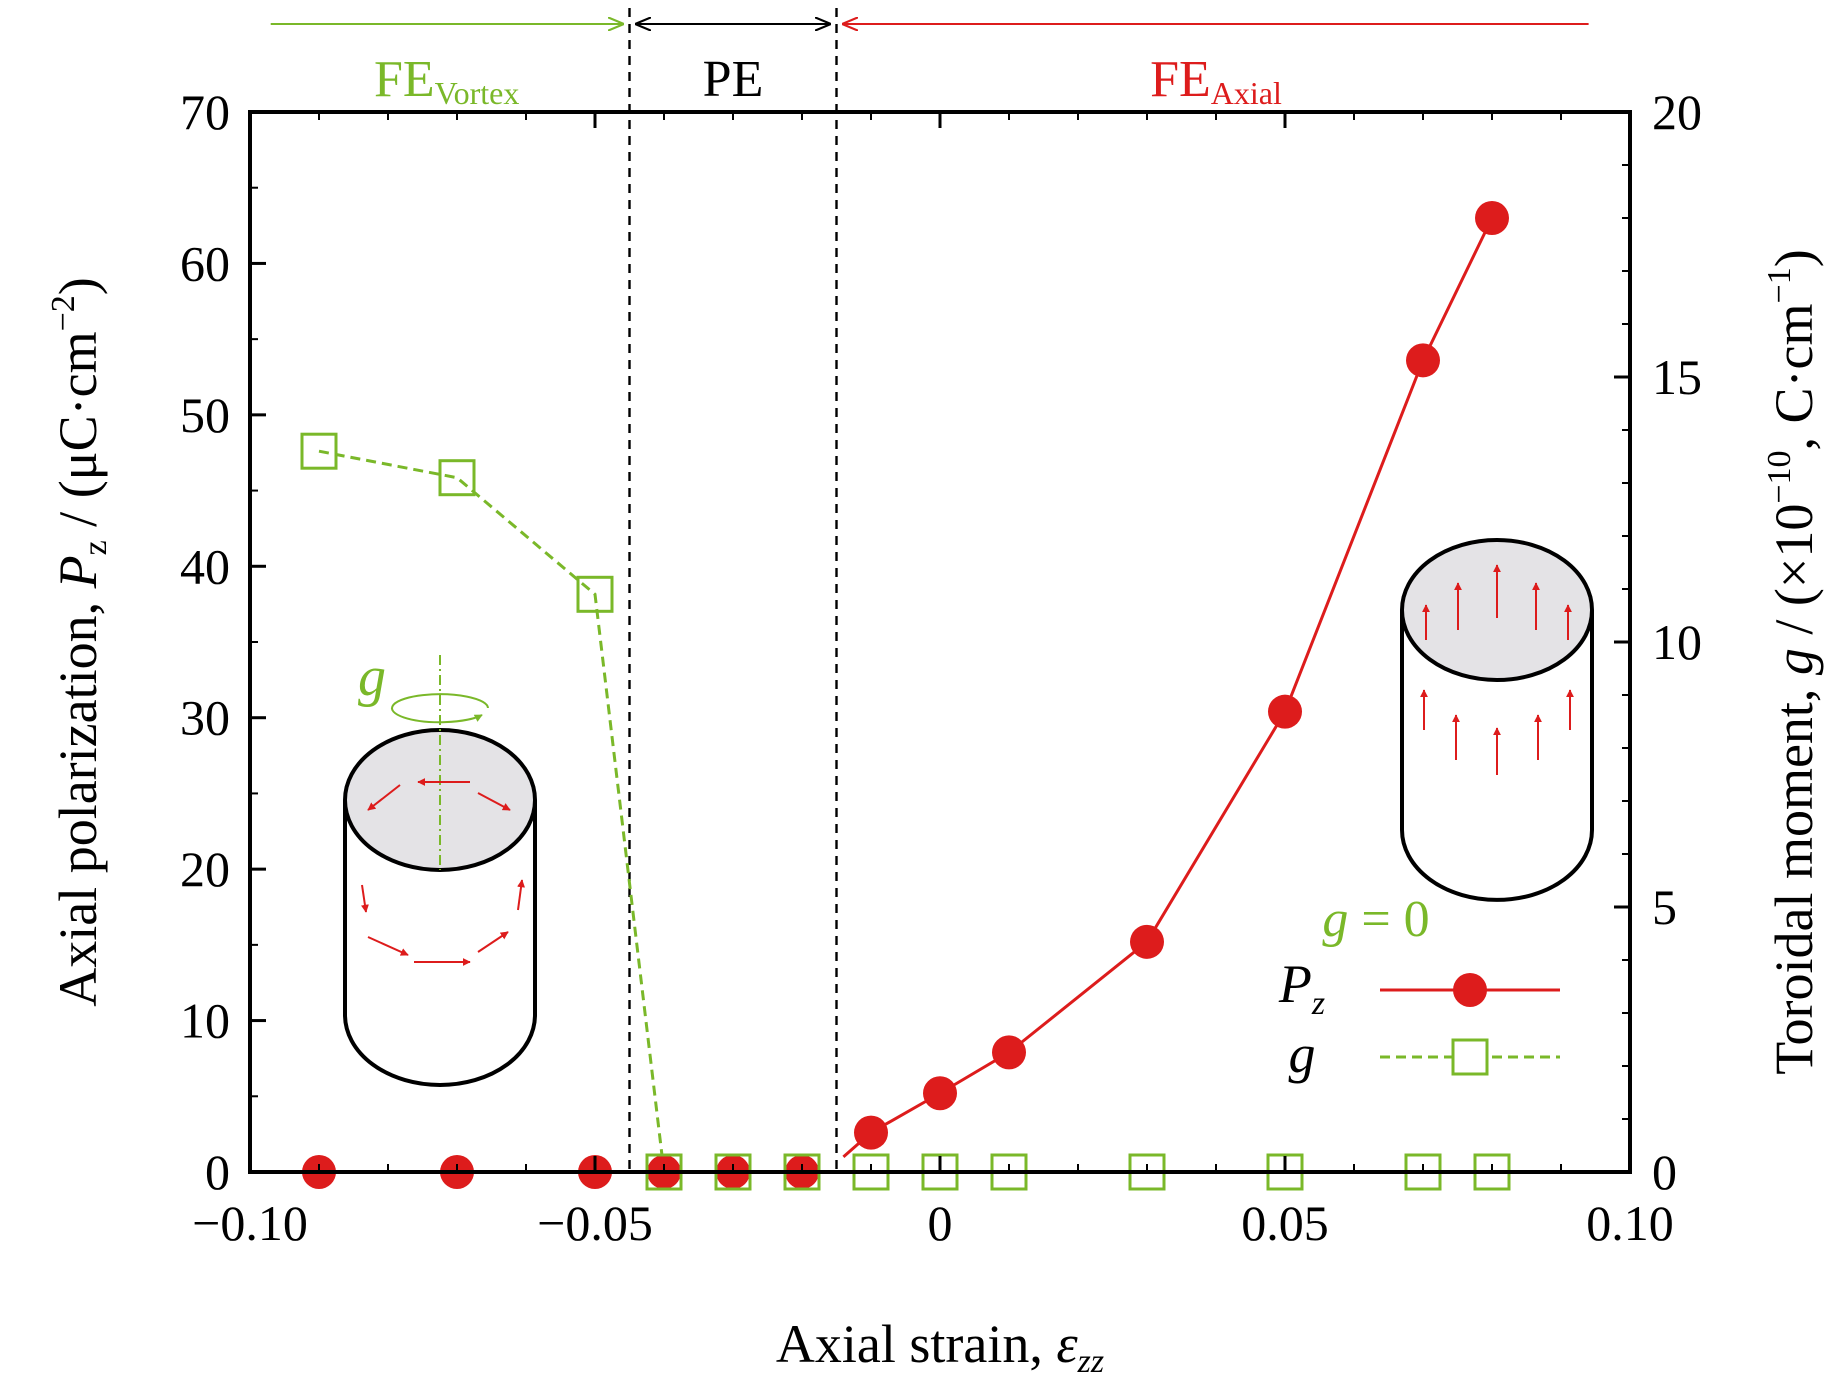 The width and height of the screenshot is (1842, 1388). I want to click on legend-g-marker, so click(1470, 1057).